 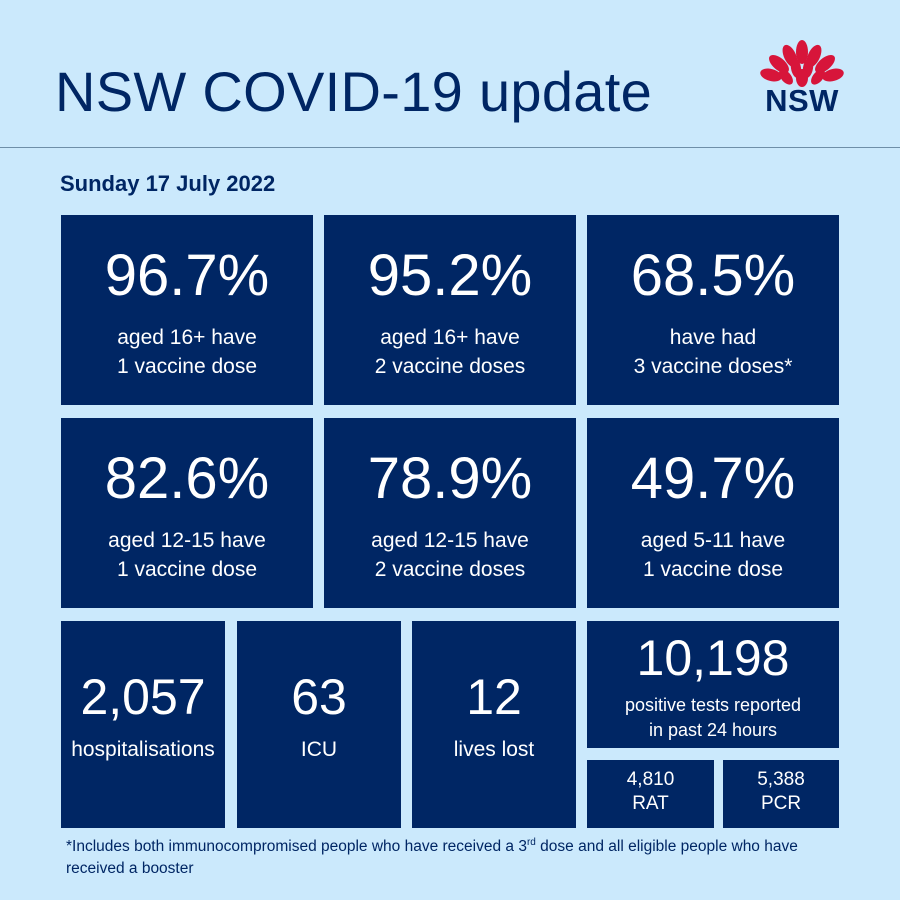 I want to click on vaccination-tile: 49.7% aged 5-11 have 1 vaccine dose, so click(x=713, y=513).